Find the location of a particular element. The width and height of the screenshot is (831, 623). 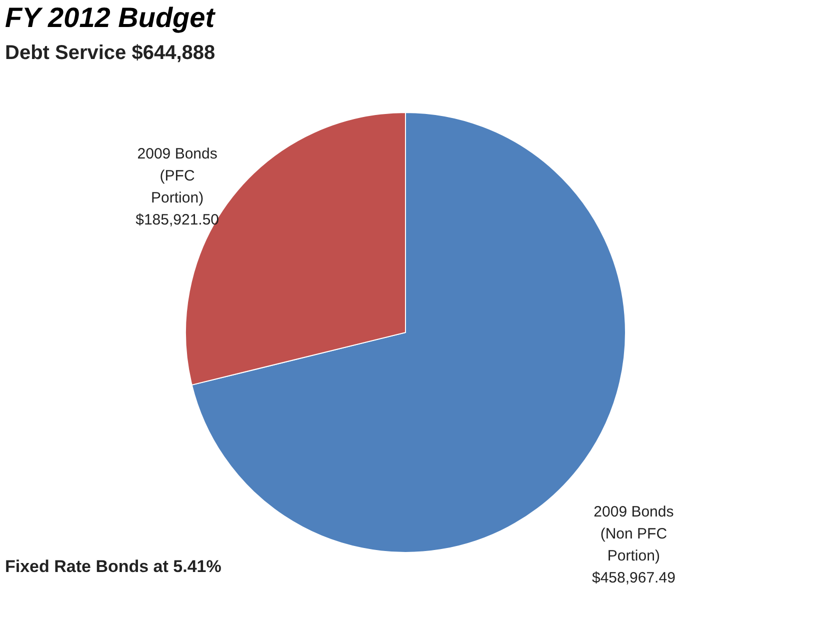

text: Fixed Rate Bonds at 5.41% is located at coordinates (113, 566).